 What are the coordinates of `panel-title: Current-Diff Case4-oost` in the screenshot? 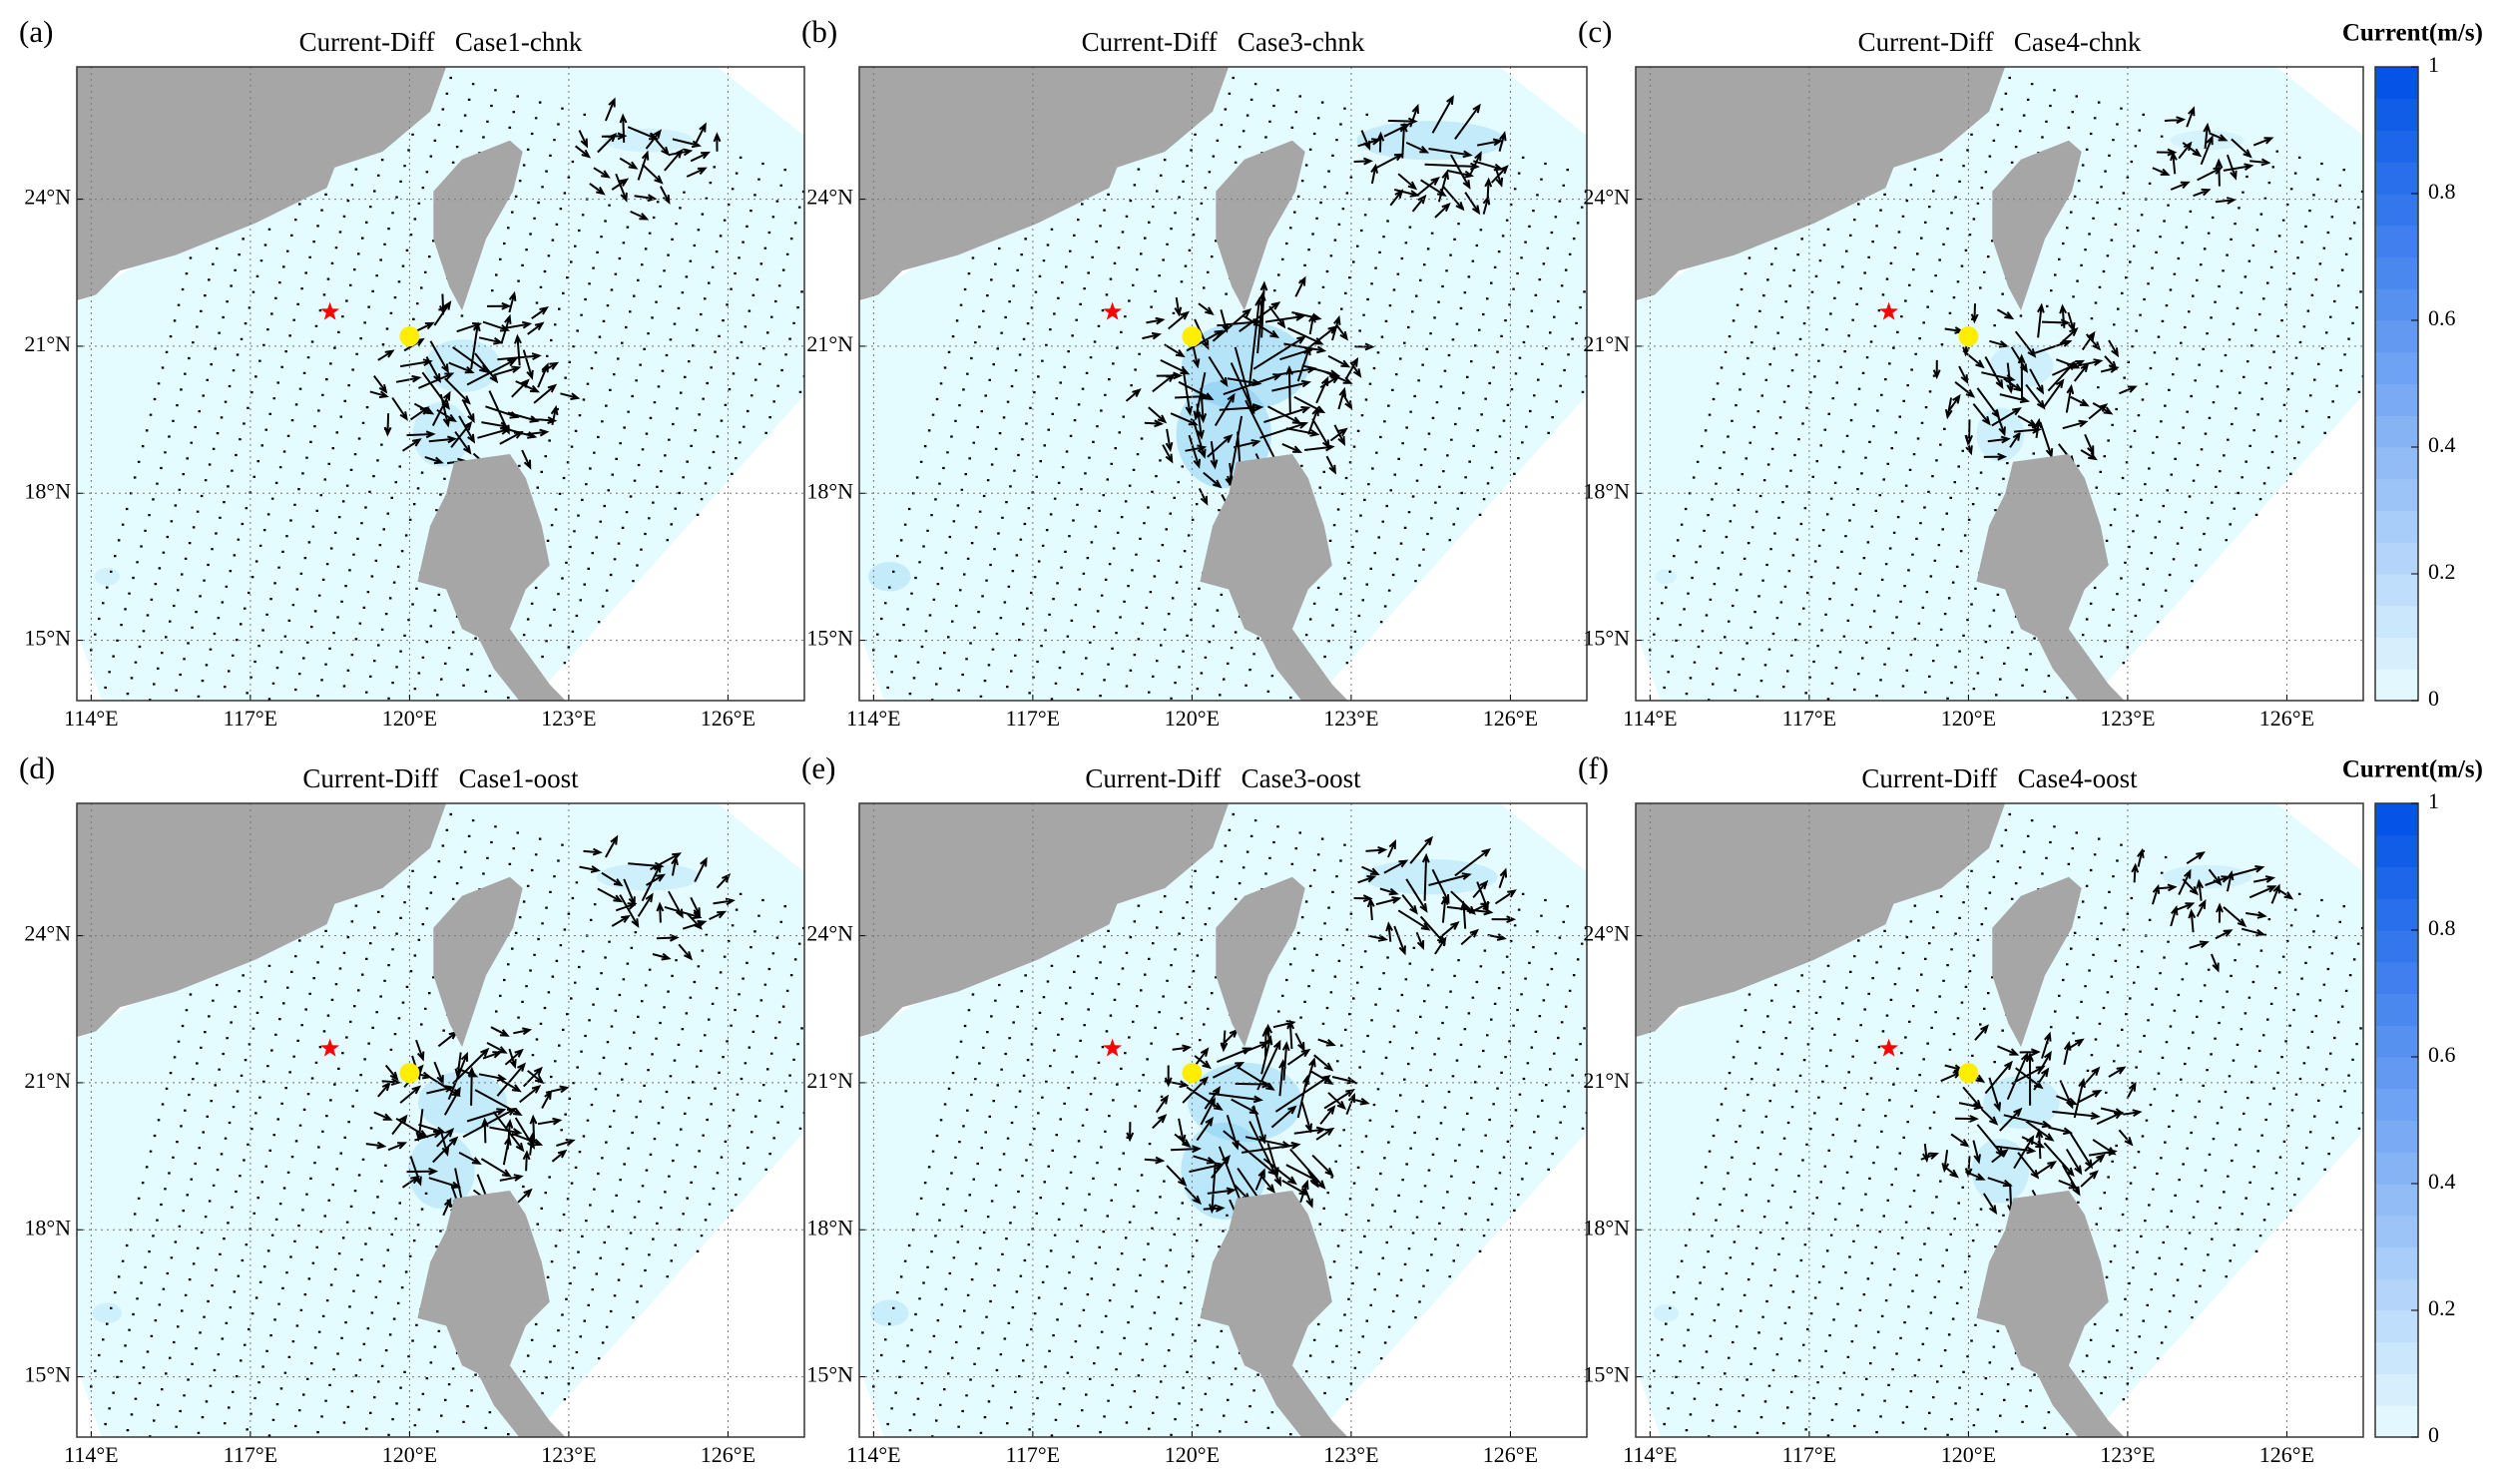 It's located at (1999, 778).